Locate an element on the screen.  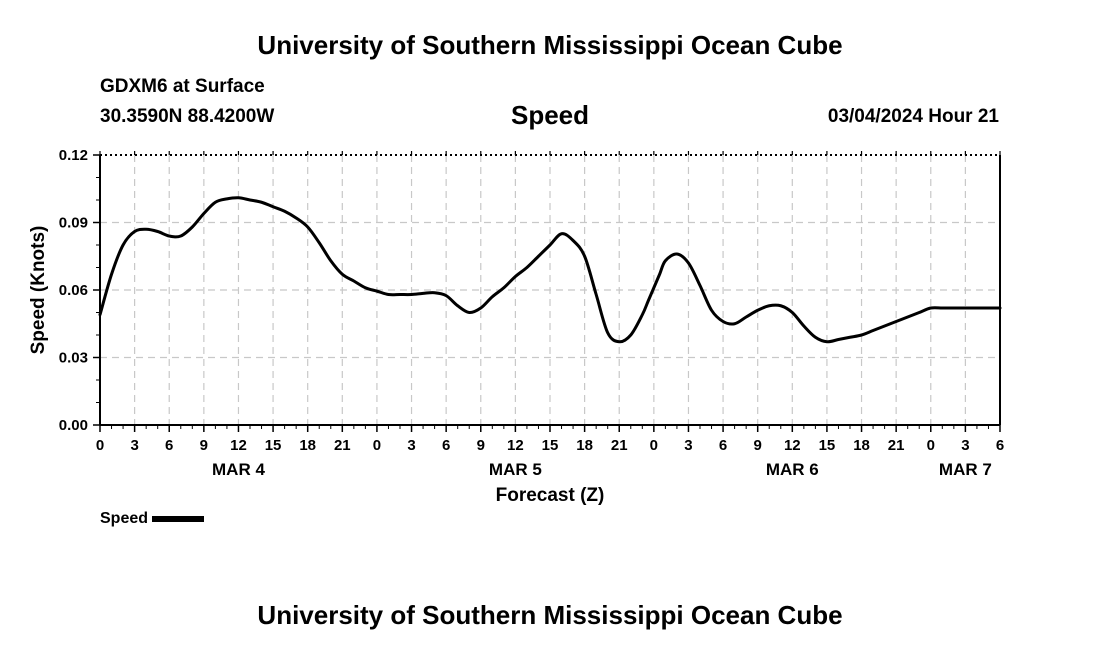
y-axis-ticks: 0.00 0.03 0.06 0.09 0.12 is located at coordinates (79, 290).